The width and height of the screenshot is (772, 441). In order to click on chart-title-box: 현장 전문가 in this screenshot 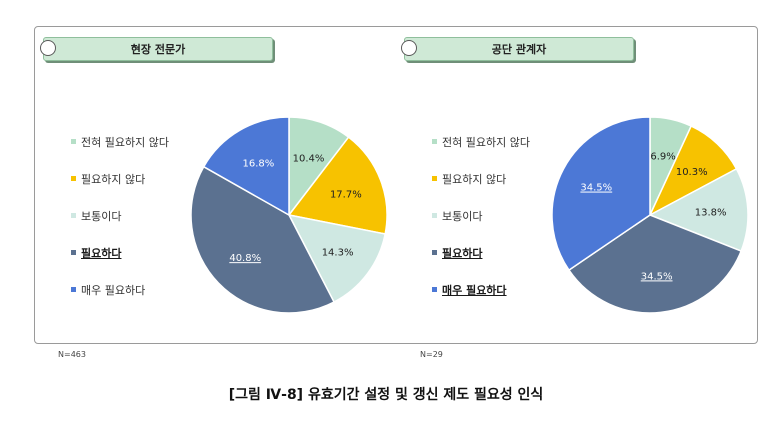, I will do `click(156, 49)`.